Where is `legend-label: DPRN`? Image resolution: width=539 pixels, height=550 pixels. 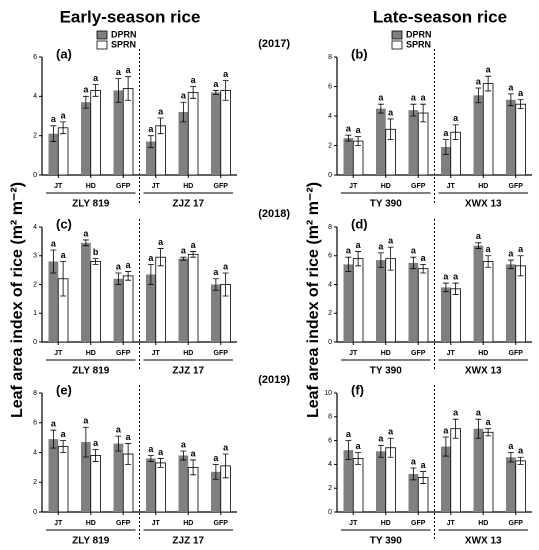
legend-label: DPRN is located at coordinates (419, 34).